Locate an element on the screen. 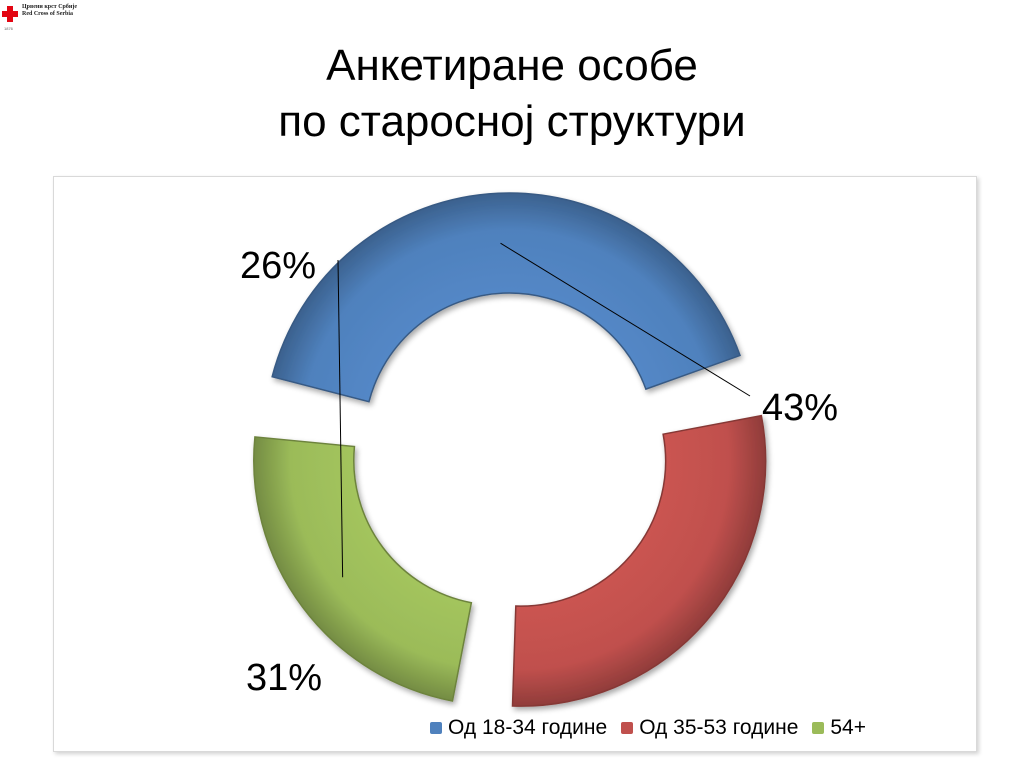  legend-item-18-34: Од 18-34 године is located at coordinates (518, 728).